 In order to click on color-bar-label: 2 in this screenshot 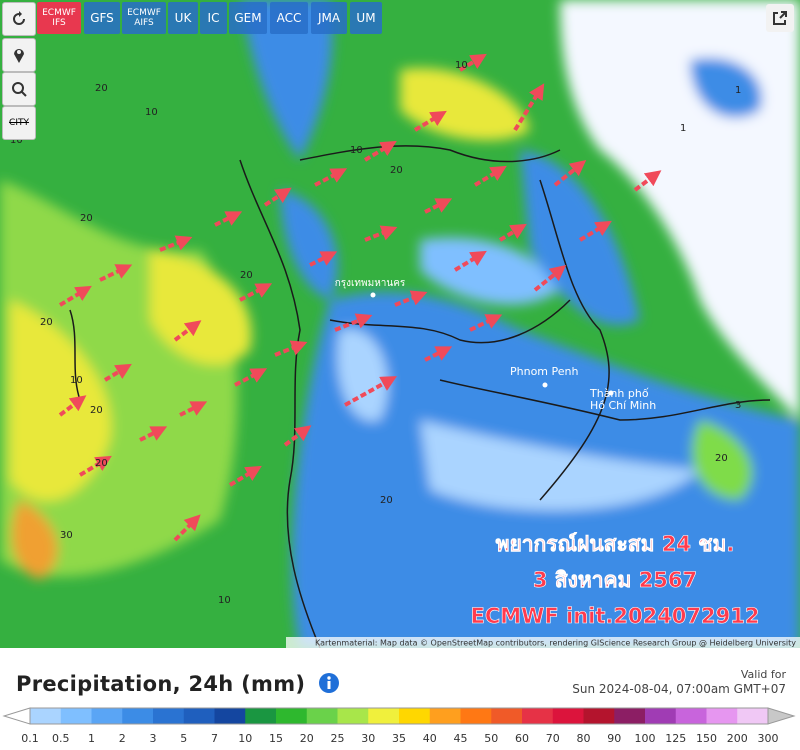, I will do `click(122, 738)`.